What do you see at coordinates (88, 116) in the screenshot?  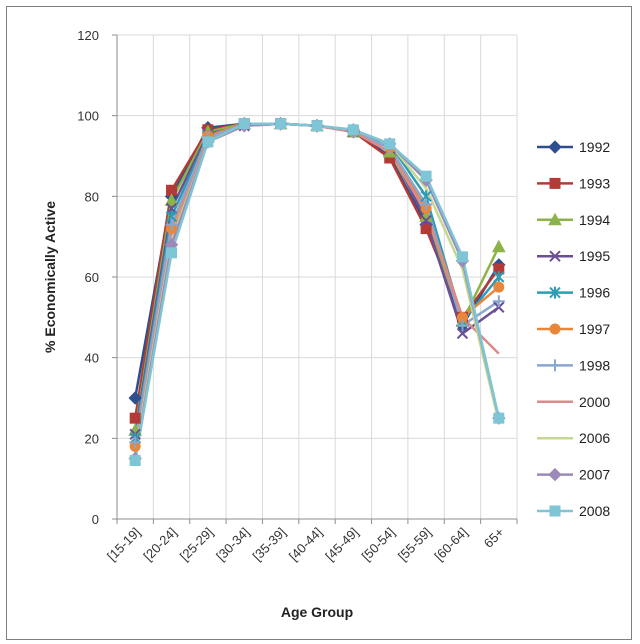 I see `y-tick-label: 100` at bounding box center [88, 116].